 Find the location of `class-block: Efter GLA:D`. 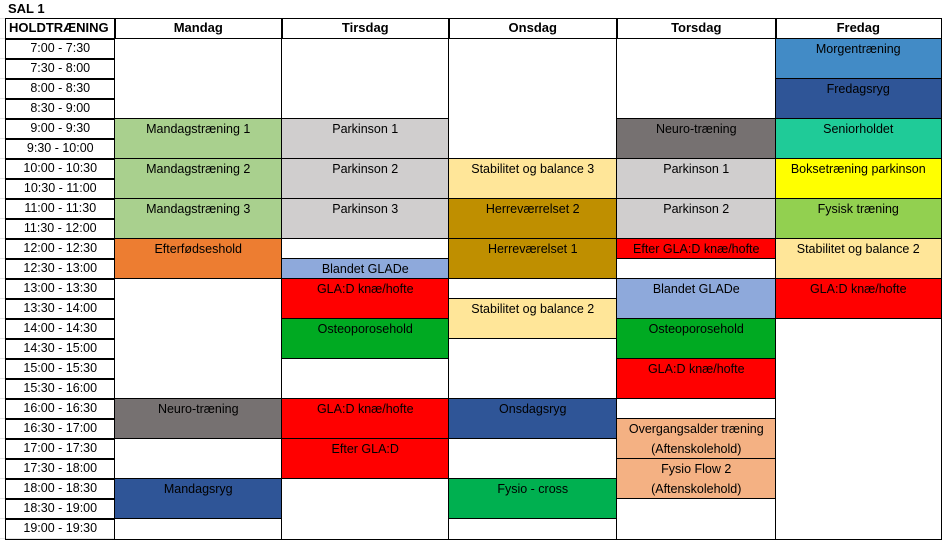

class-block: Efter GLA:D is located at coordinates (365, 459).